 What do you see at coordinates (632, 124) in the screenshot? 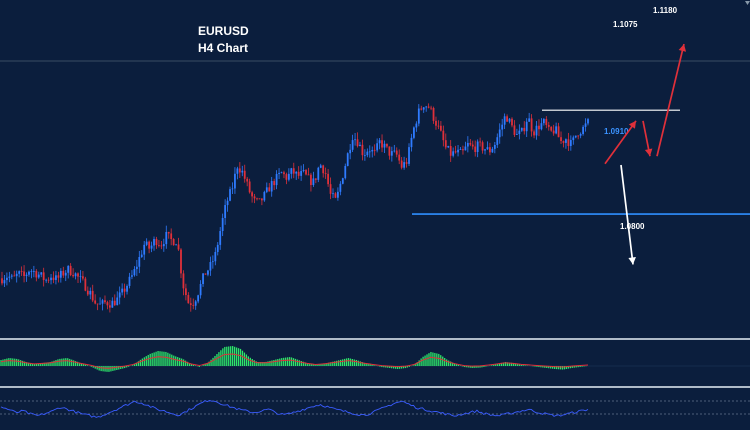
I see `bullish-arrow-1-head` at bounding box center [632, 124].